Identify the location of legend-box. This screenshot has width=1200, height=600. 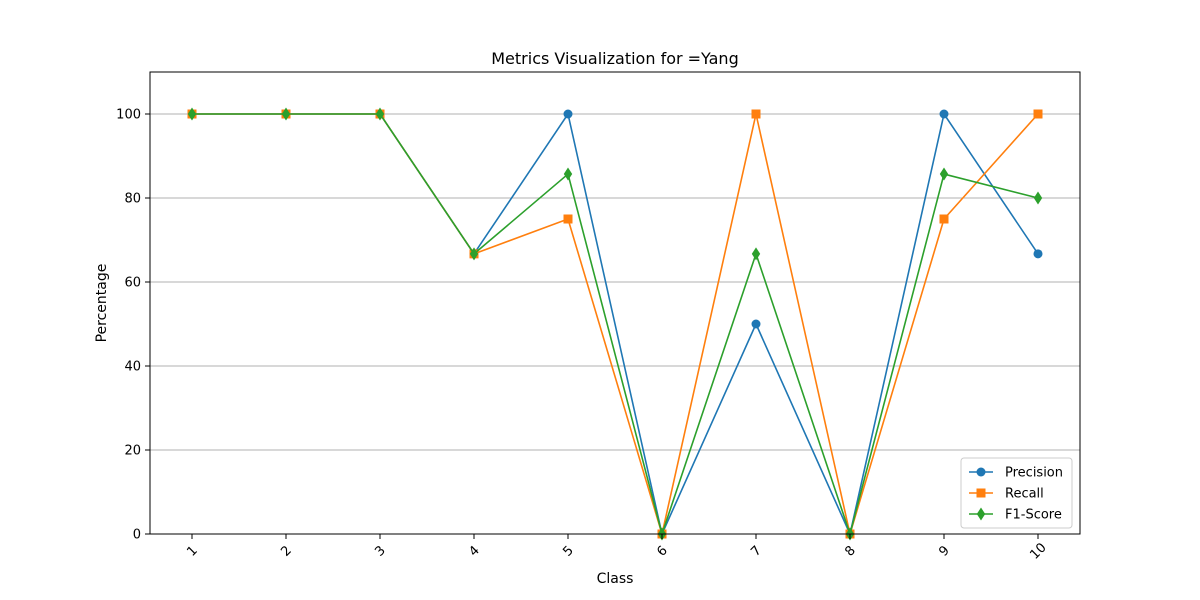
(1016, 493).